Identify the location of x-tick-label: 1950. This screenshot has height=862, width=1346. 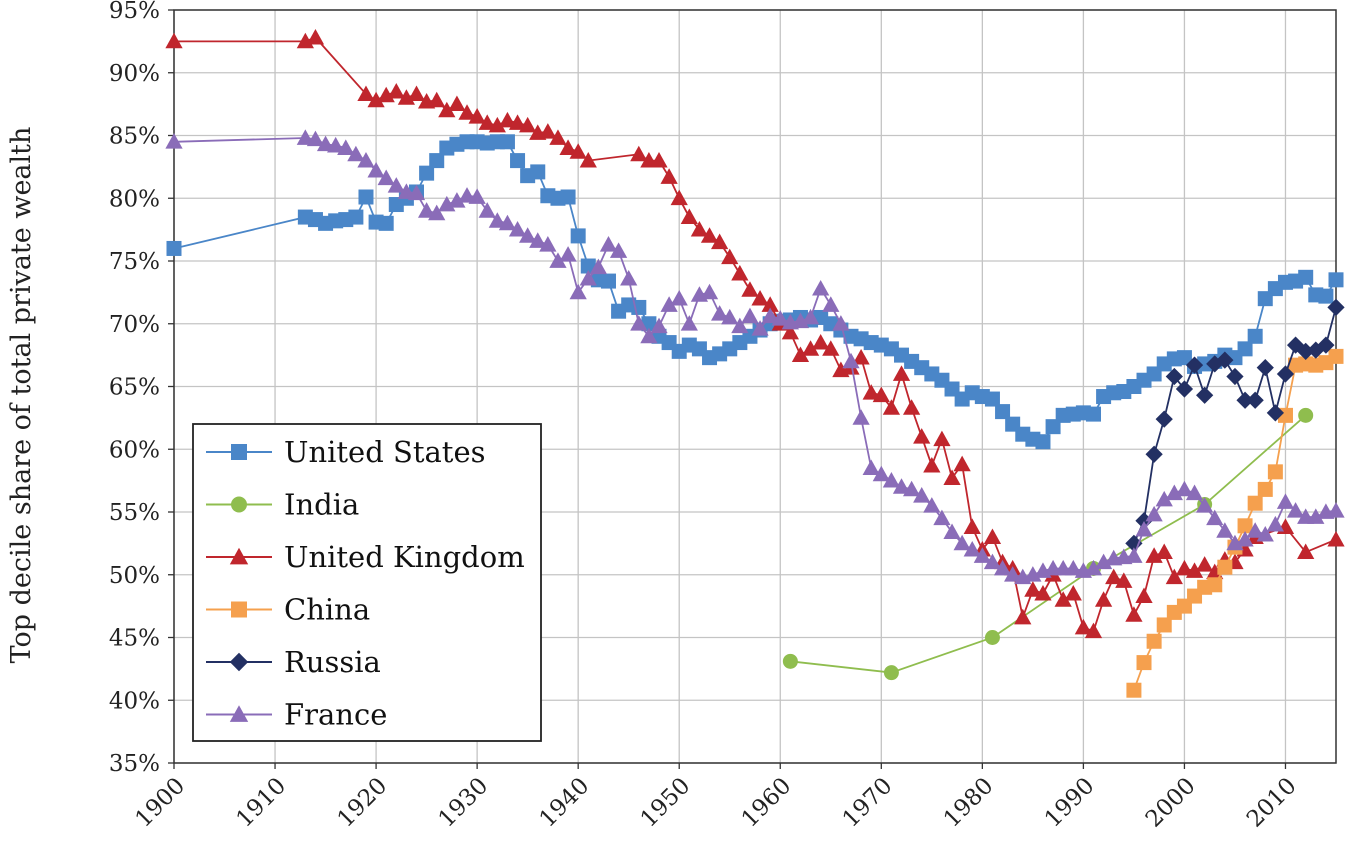
(666, 803).